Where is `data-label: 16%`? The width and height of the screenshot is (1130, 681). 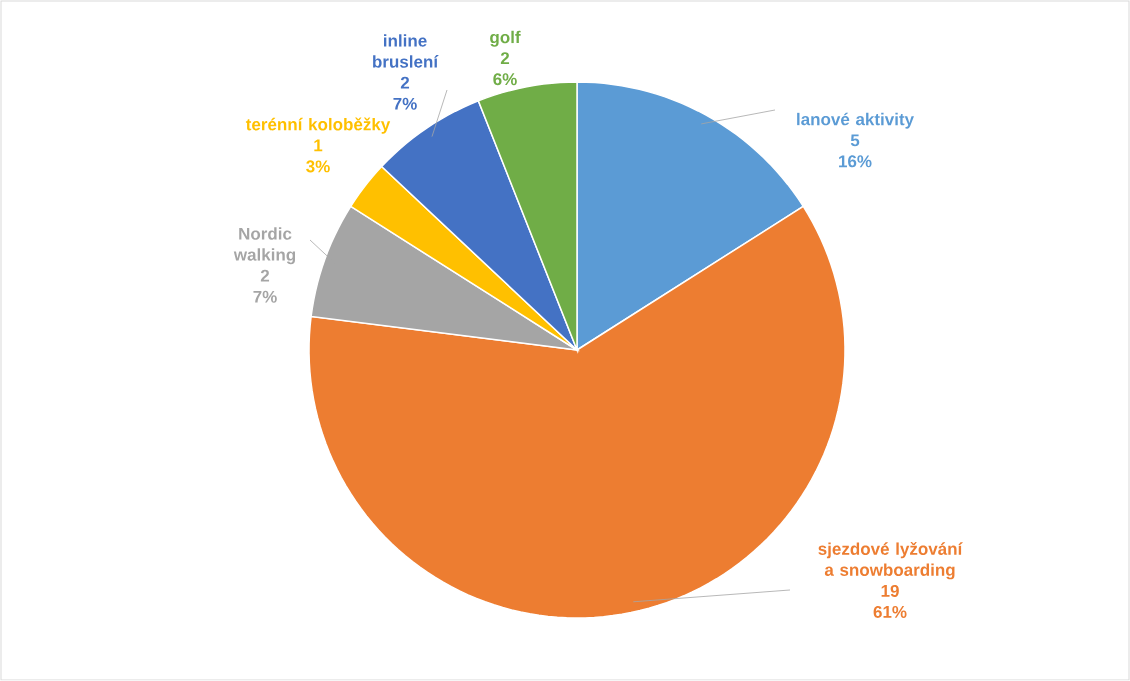
data-label: 16% is located at coordinates (855, 161).